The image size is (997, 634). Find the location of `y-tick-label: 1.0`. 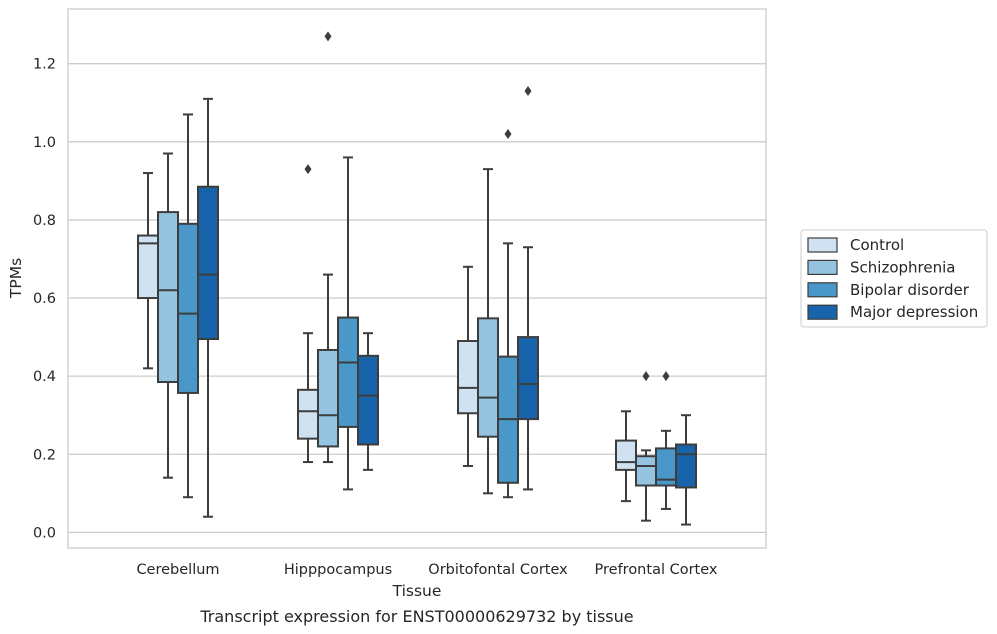

y-tick-label: 1.0 is located at coordinates (44, 143).